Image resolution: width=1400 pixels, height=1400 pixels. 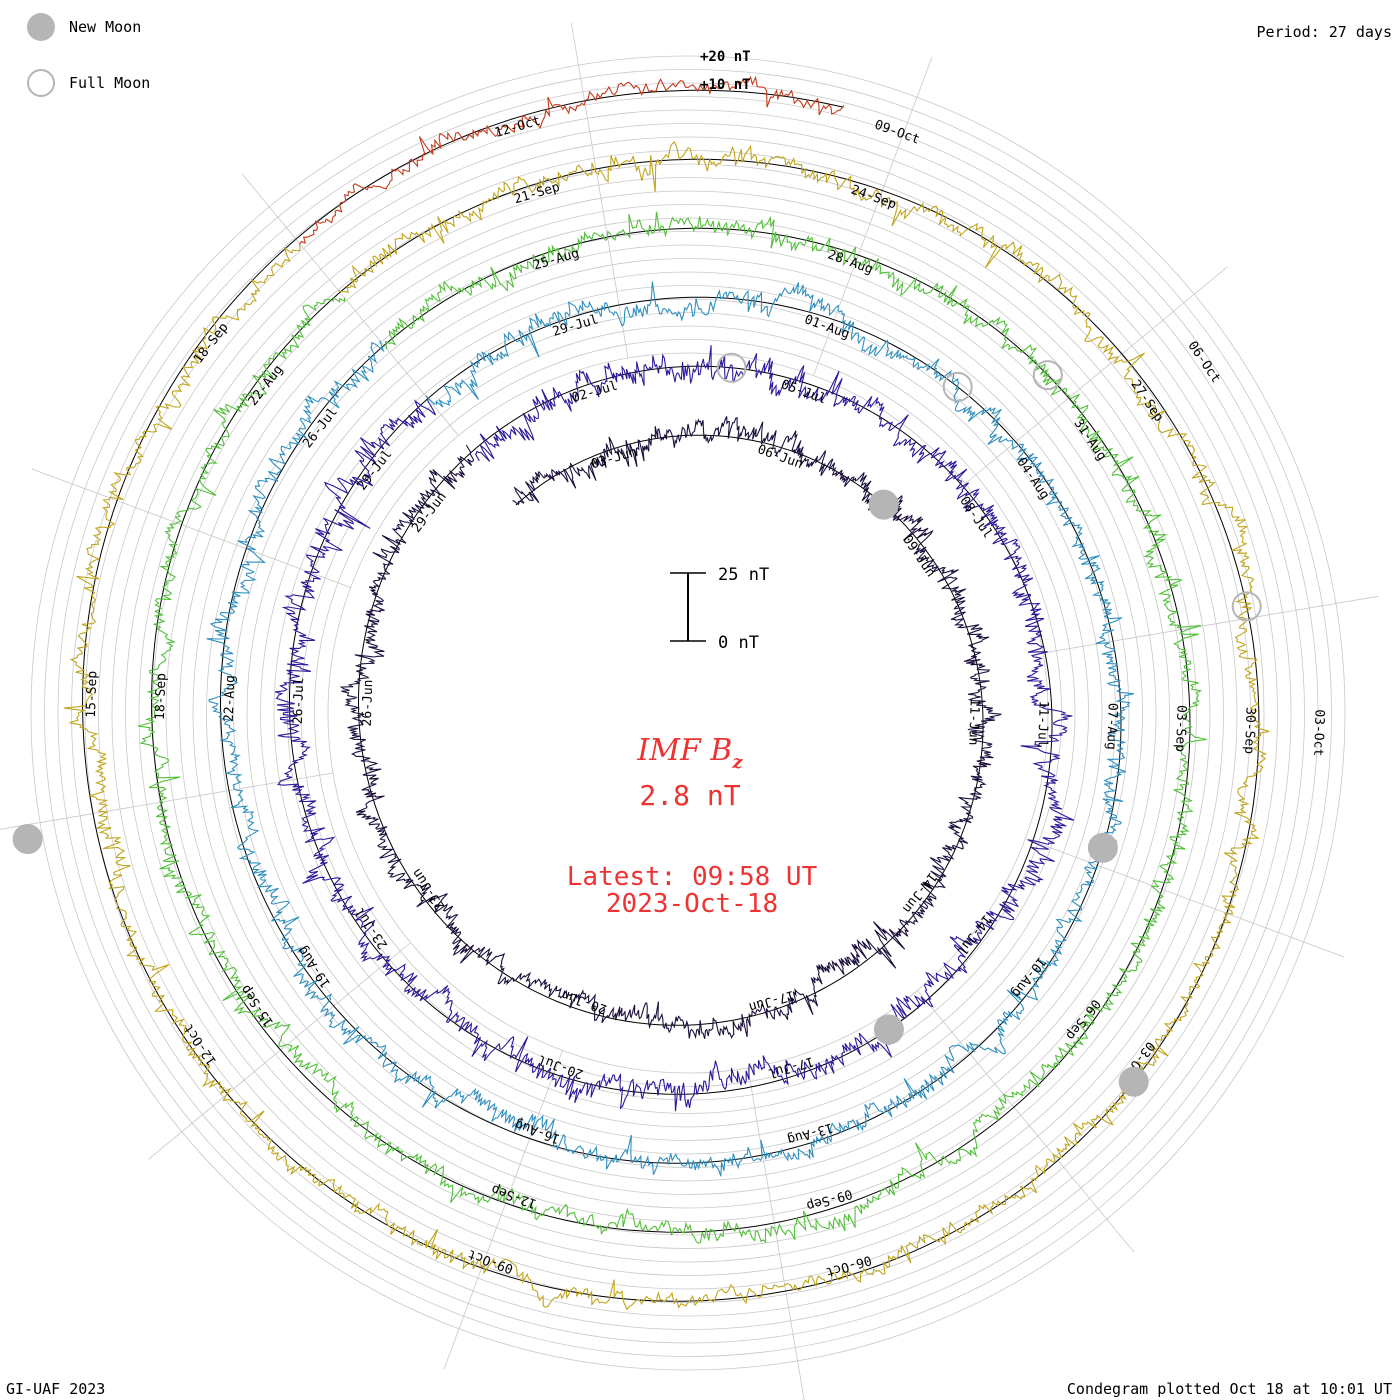 What do you see at coordinates (743, 575) in the screenshot?
I see `scale-top-label: 25 nT` at bounding box center [743, 575].